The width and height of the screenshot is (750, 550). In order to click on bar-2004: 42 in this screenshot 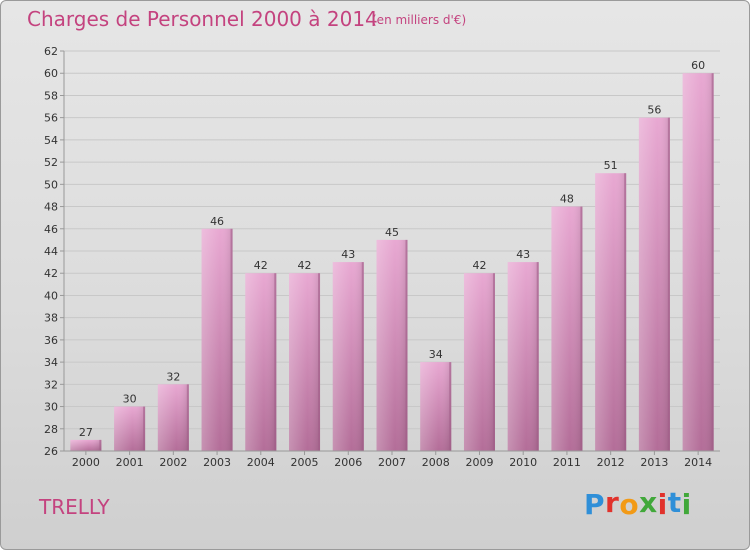, I will do `click(261, 355)`.